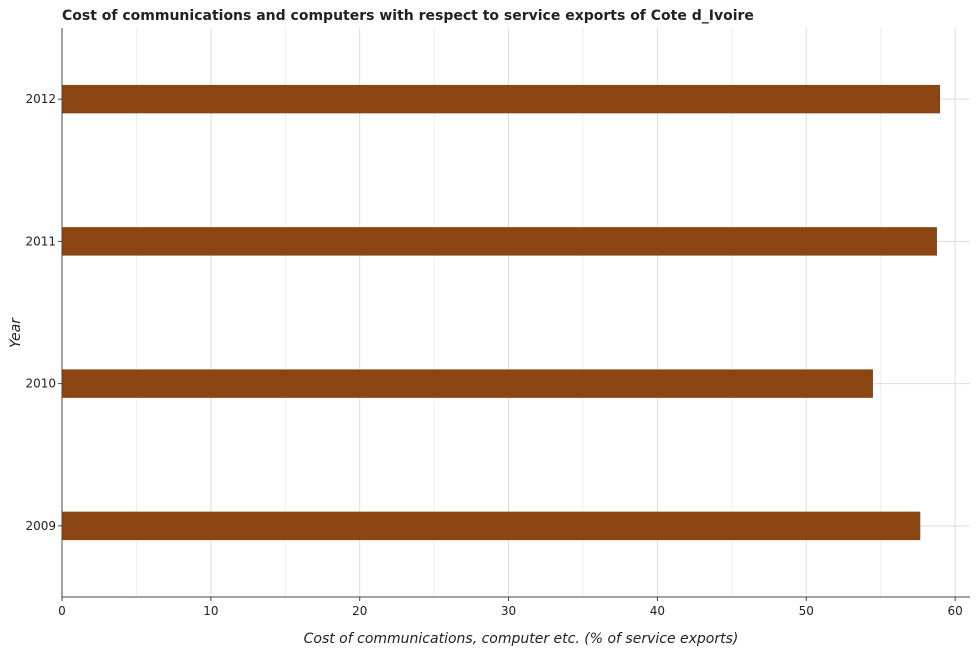  I want to click on x-tick-label: 30, so click(508, 611).